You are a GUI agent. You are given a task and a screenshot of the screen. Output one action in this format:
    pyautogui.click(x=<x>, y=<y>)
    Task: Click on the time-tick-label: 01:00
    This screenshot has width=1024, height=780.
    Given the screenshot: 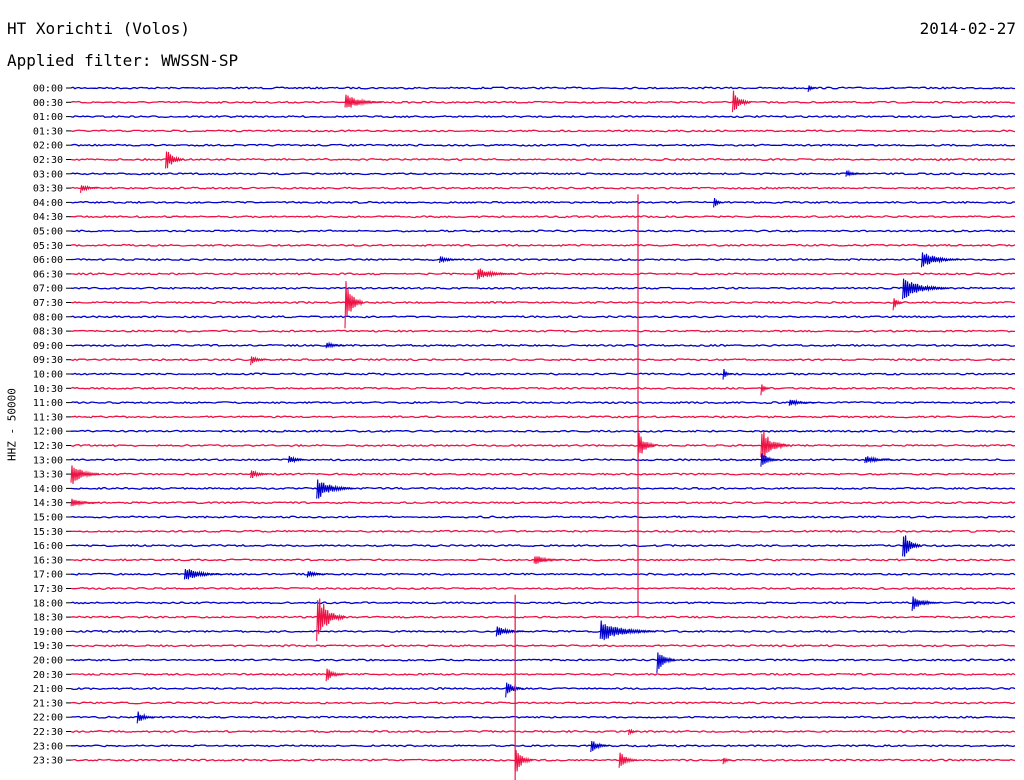 What is the action you would take?
    pyautogui.click(x=48, y=117)
    